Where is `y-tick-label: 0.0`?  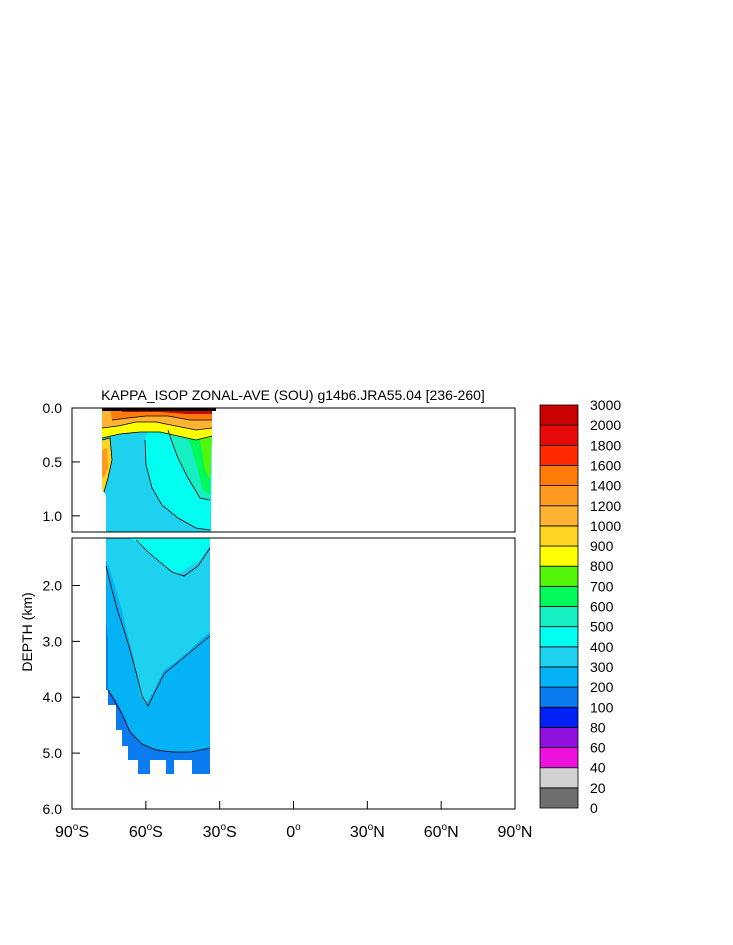 y-tick-label: 0.0 is located at coordinates (53, 408).